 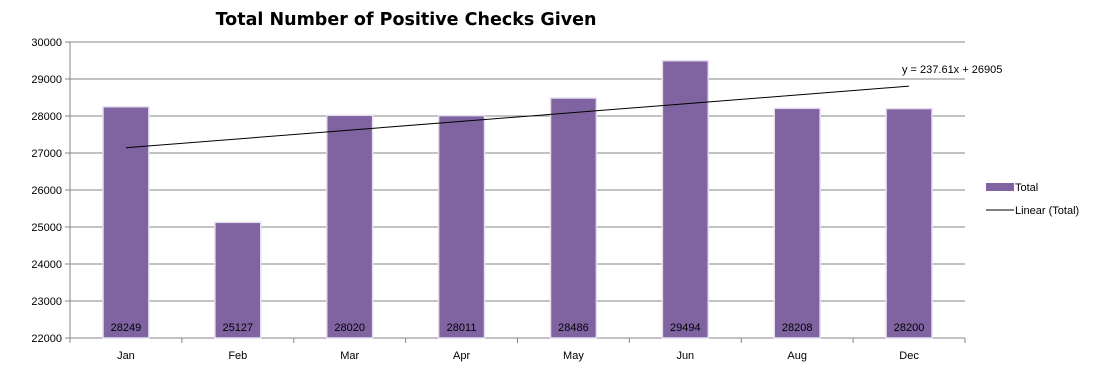 I want to click on bar-feb, so click(x=238, y=280).